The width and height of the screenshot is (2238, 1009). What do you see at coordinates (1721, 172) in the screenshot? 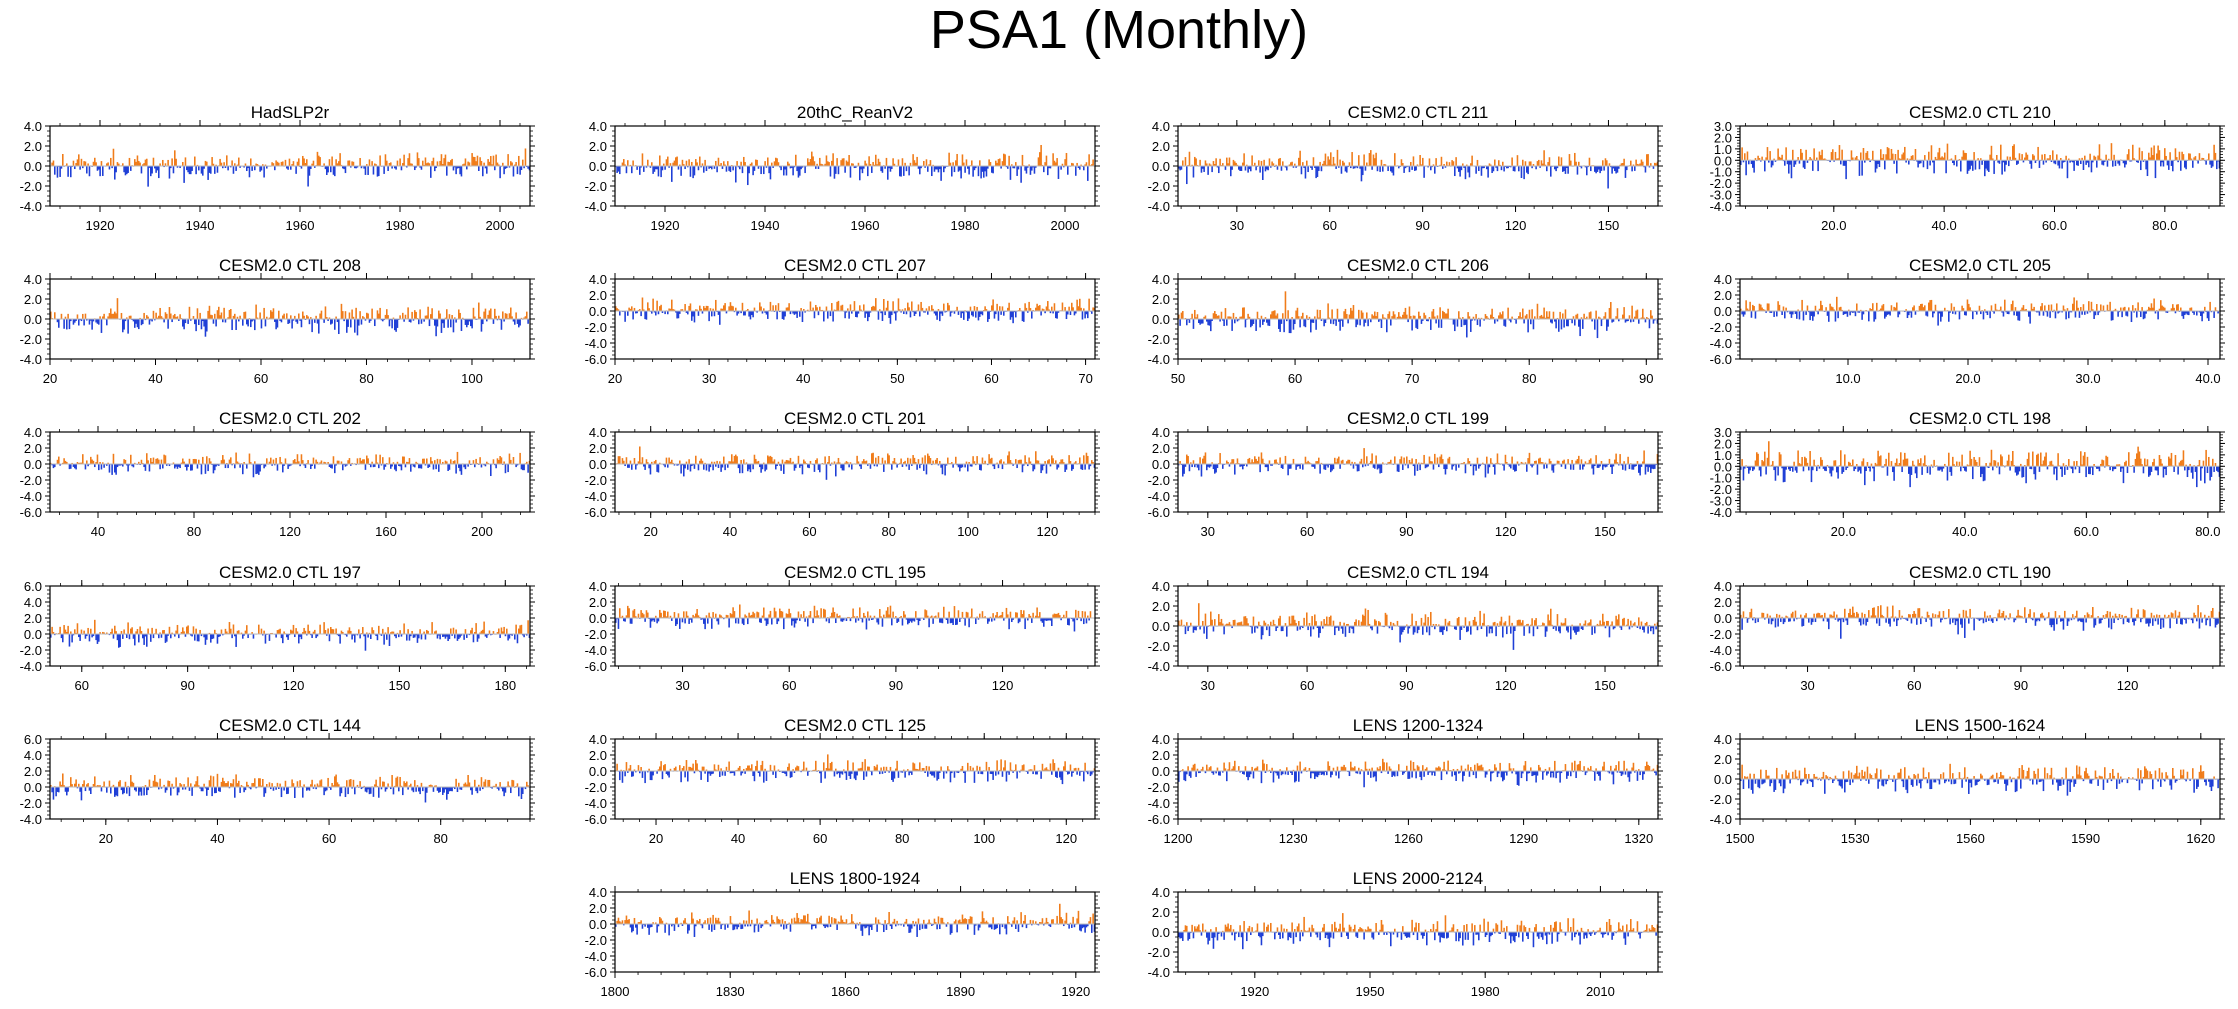
I see `y-tick-label: -1.0` at bounding box center [1721, 172].